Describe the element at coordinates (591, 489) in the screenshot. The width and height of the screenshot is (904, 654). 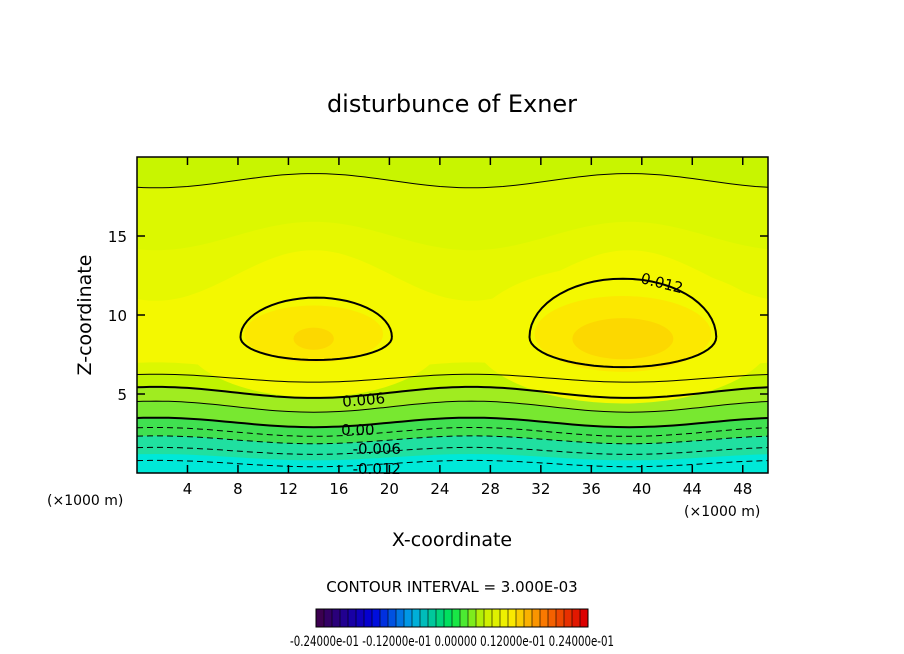
I see `x-tick-label: 36` at that location.